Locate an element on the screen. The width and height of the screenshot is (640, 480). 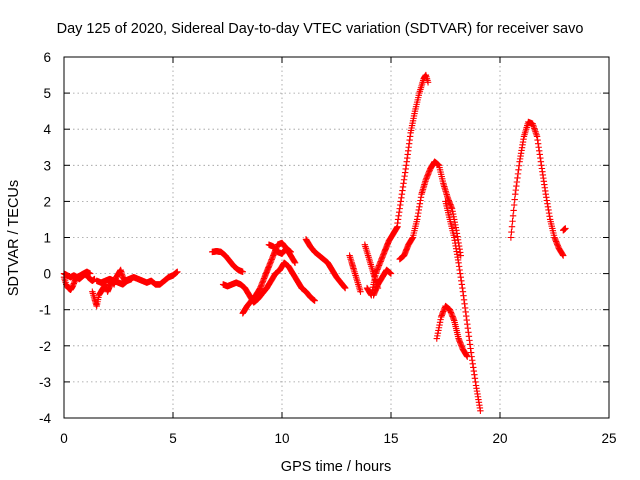
y-tick-label: 2 is located at coordinates (47, 201).